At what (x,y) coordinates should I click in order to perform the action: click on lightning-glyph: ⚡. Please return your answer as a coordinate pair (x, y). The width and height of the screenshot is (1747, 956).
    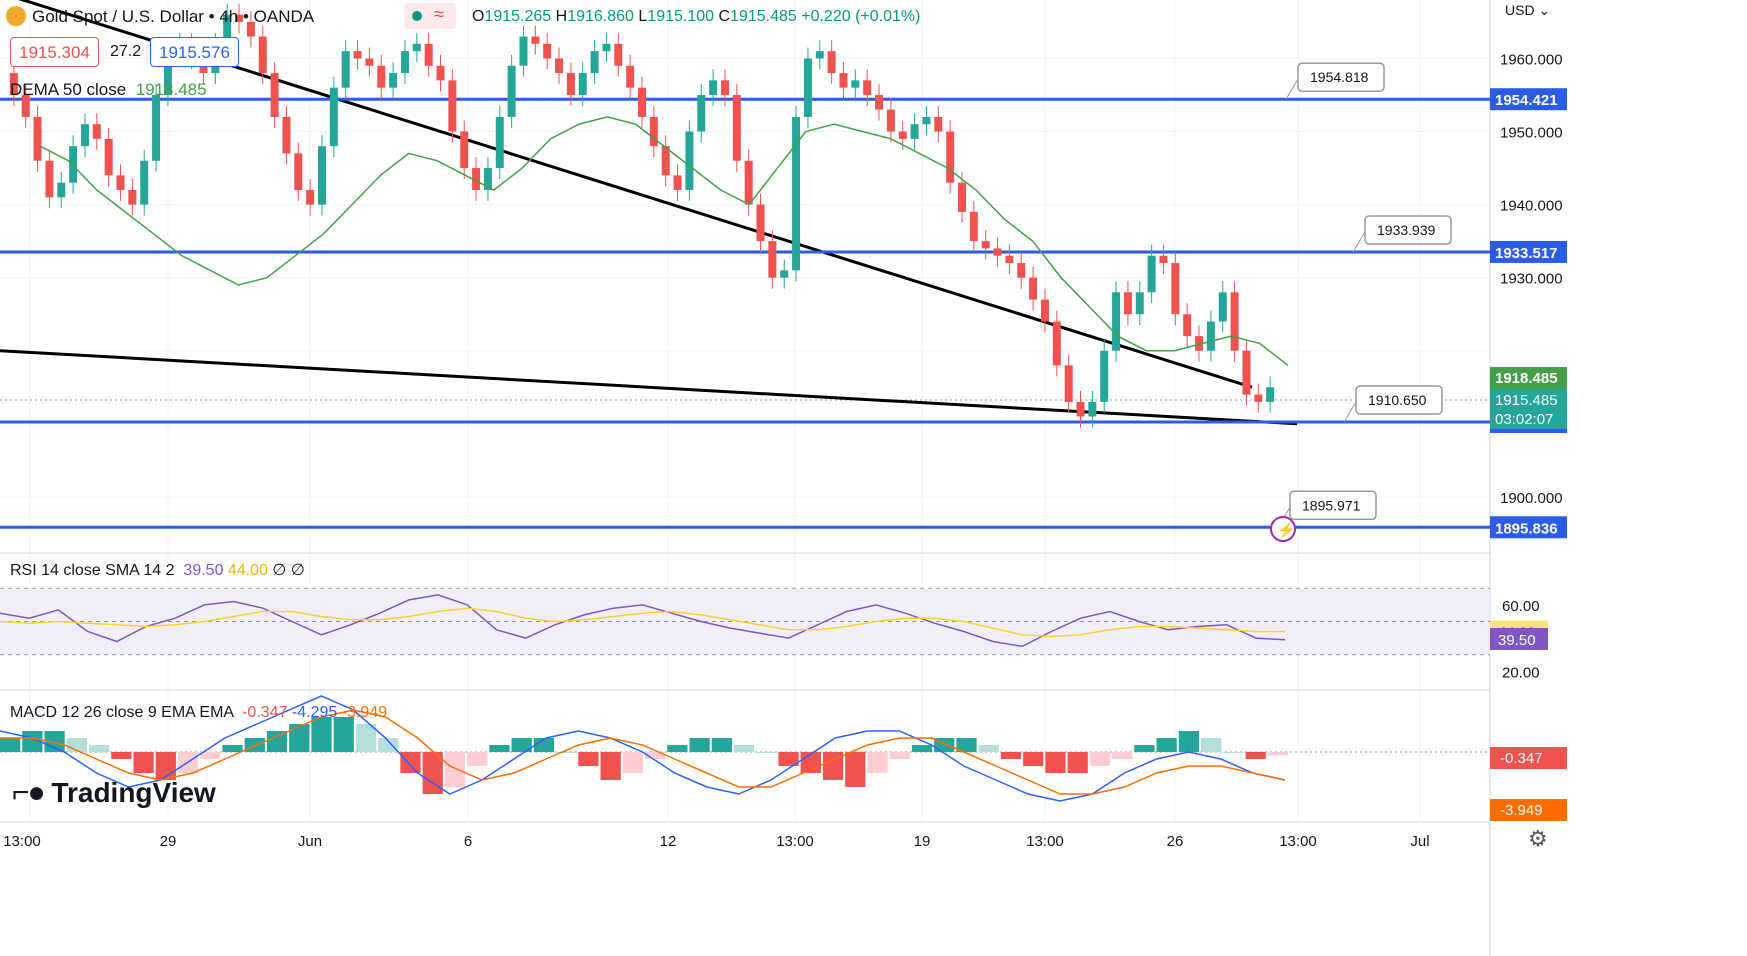
    Looking at the image, I should click on (1286, 530).